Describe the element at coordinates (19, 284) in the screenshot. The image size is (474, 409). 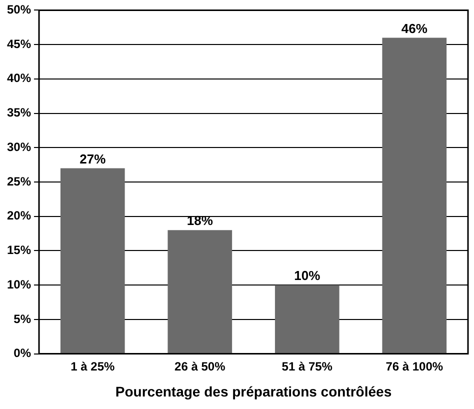
I see `y-tick-label: 10%` at that location.